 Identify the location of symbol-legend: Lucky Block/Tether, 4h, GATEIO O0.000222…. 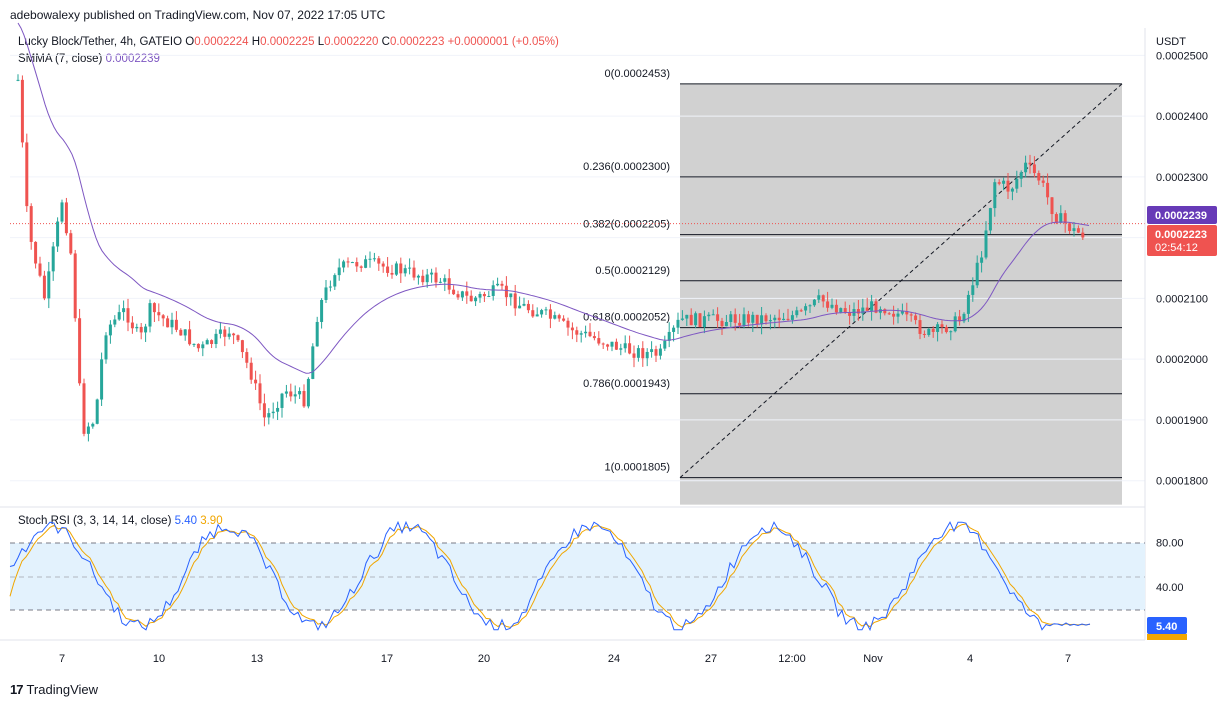
(288, 42).